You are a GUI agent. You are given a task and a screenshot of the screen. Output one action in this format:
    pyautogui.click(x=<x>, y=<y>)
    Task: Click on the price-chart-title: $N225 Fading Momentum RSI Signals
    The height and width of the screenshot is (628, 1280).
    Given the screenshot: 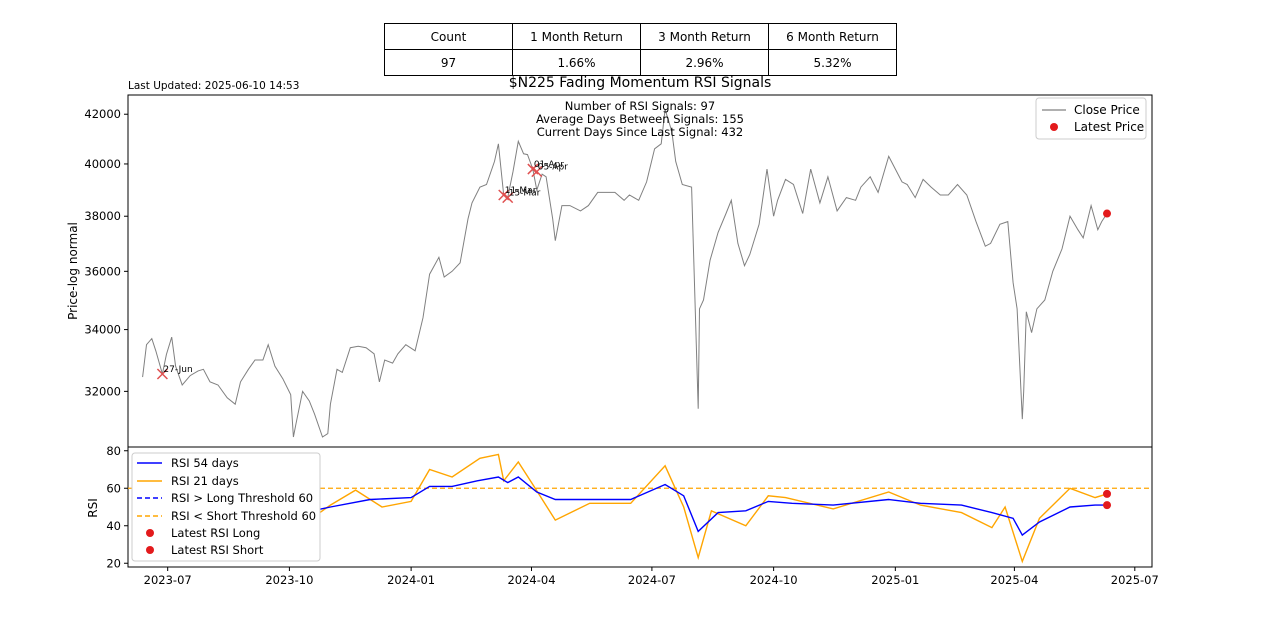 What is the action you would take?
    pyautogui.click(x=640, y=83)
    